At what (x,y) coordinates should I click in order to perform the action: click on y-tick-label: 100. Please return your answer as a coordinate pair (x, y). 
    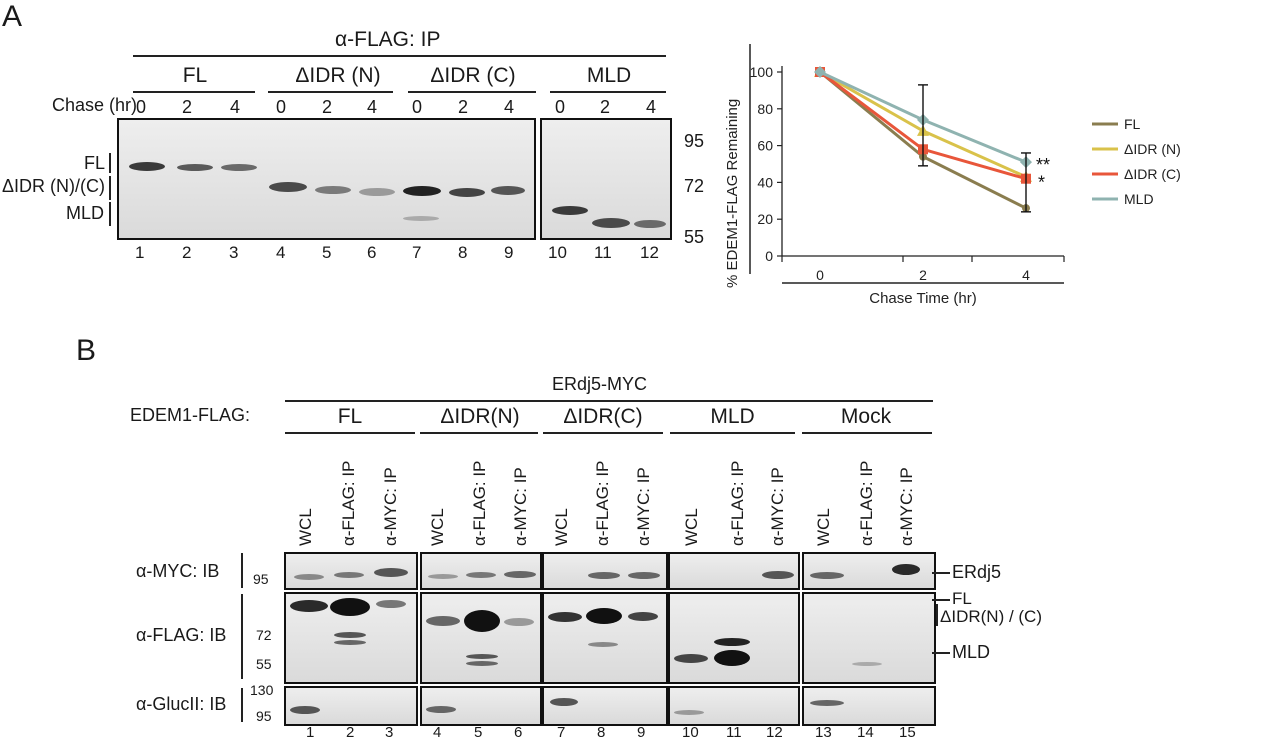
    Looking at the image, I should click on (762, 72).